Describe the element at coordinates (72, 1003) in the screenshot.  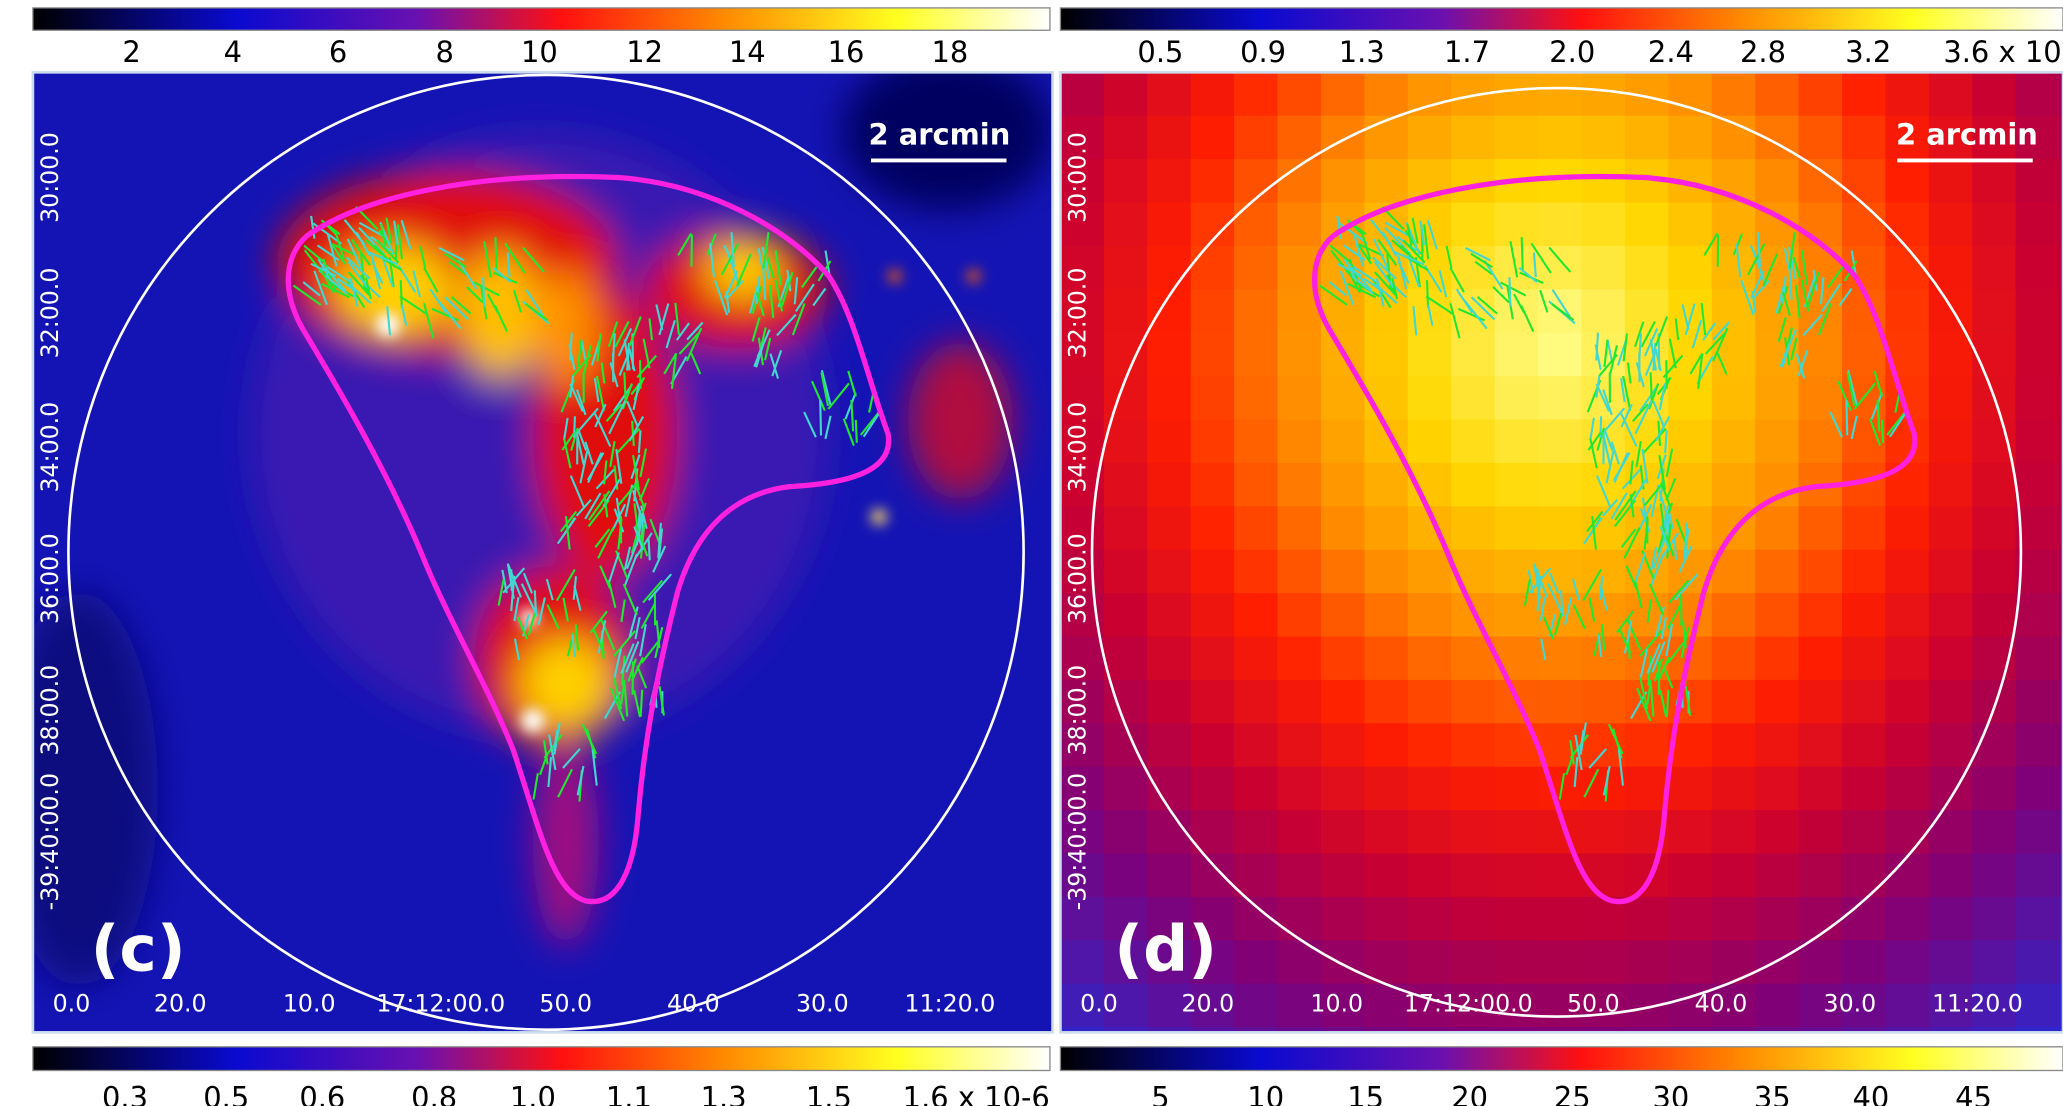
I see `ra-label: 0.0` at that location.